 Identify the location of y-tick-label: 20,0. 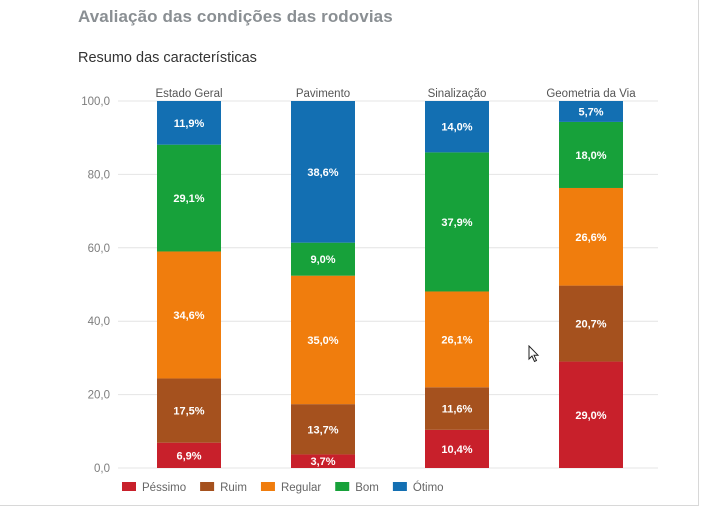
(99, 396).